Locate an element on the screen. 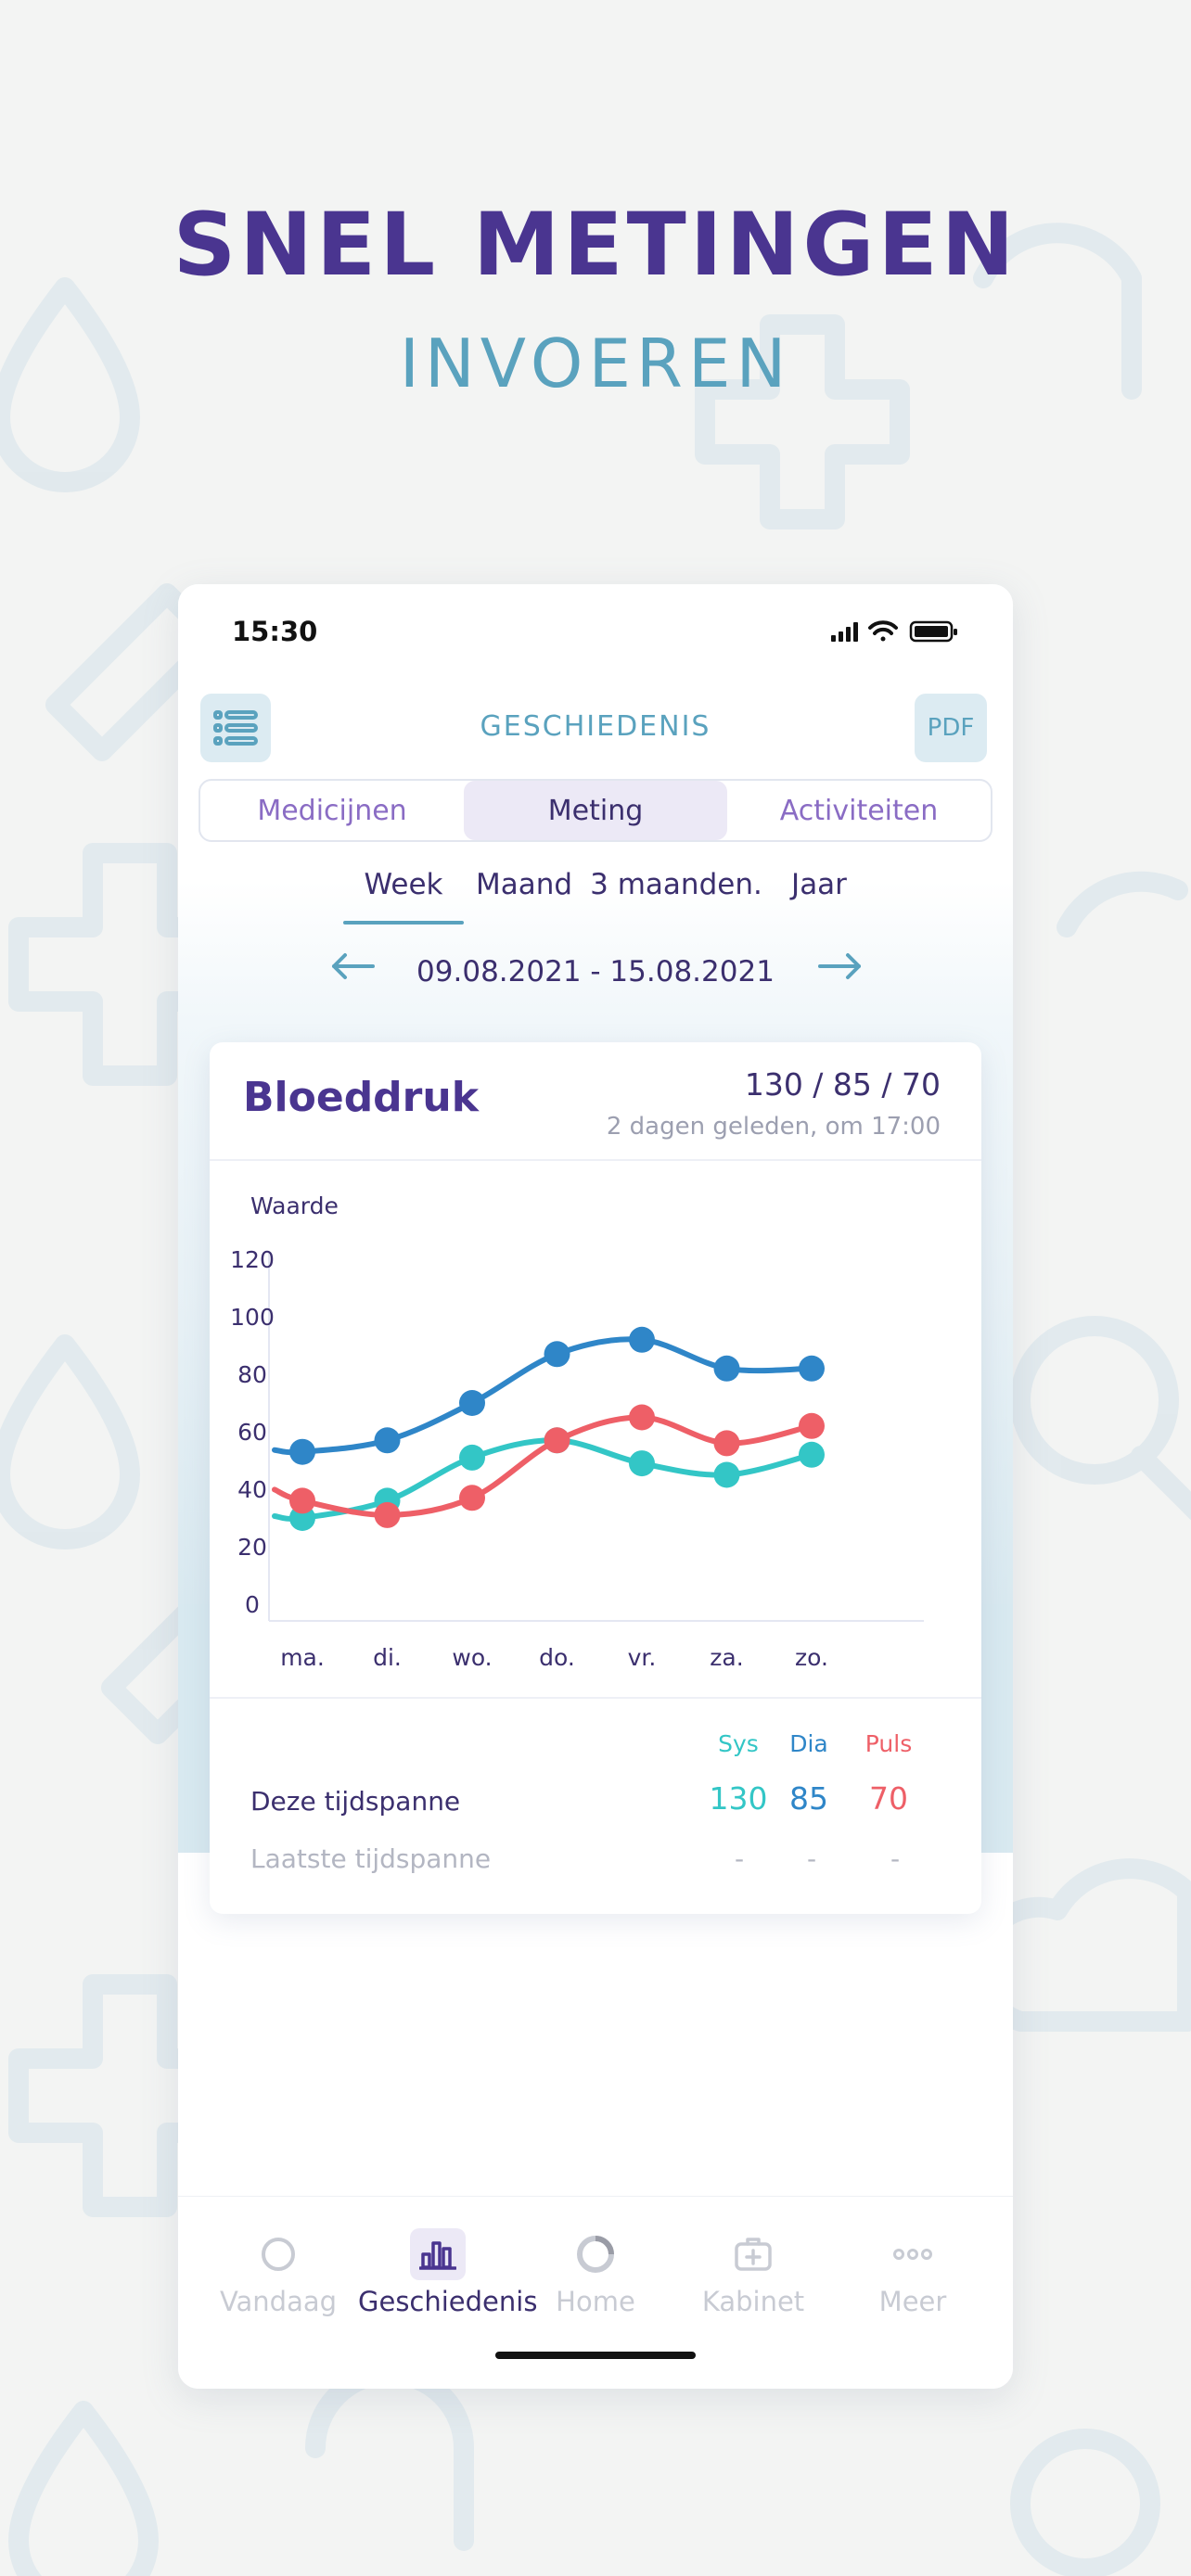 The height and width of the screenshot is (2576, 1191). y-tick-label: 80 is located at coordinates (252, 1374).